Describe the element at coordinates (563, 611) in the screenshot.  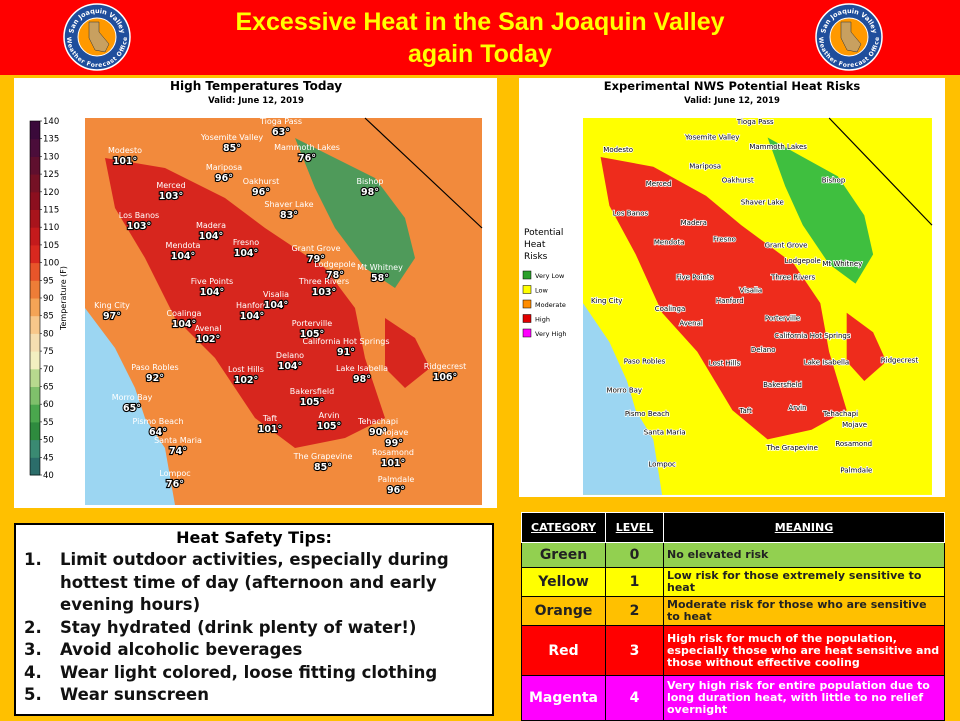
I see `cell-category: Orange` at that location.